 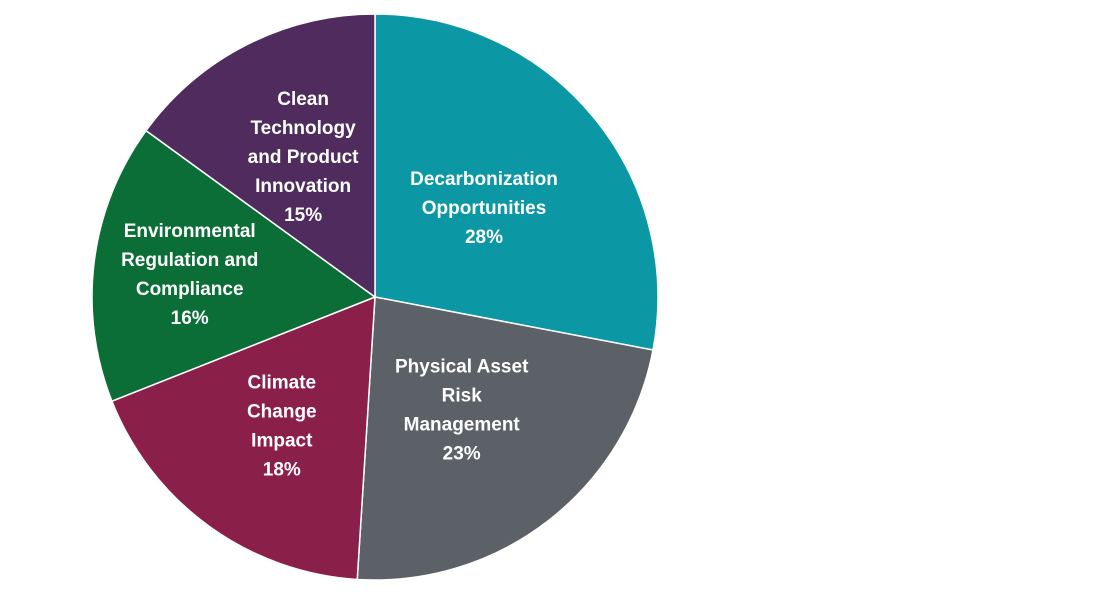 I want to click on slice-name-line: Impact, so click(x=282, y=441).